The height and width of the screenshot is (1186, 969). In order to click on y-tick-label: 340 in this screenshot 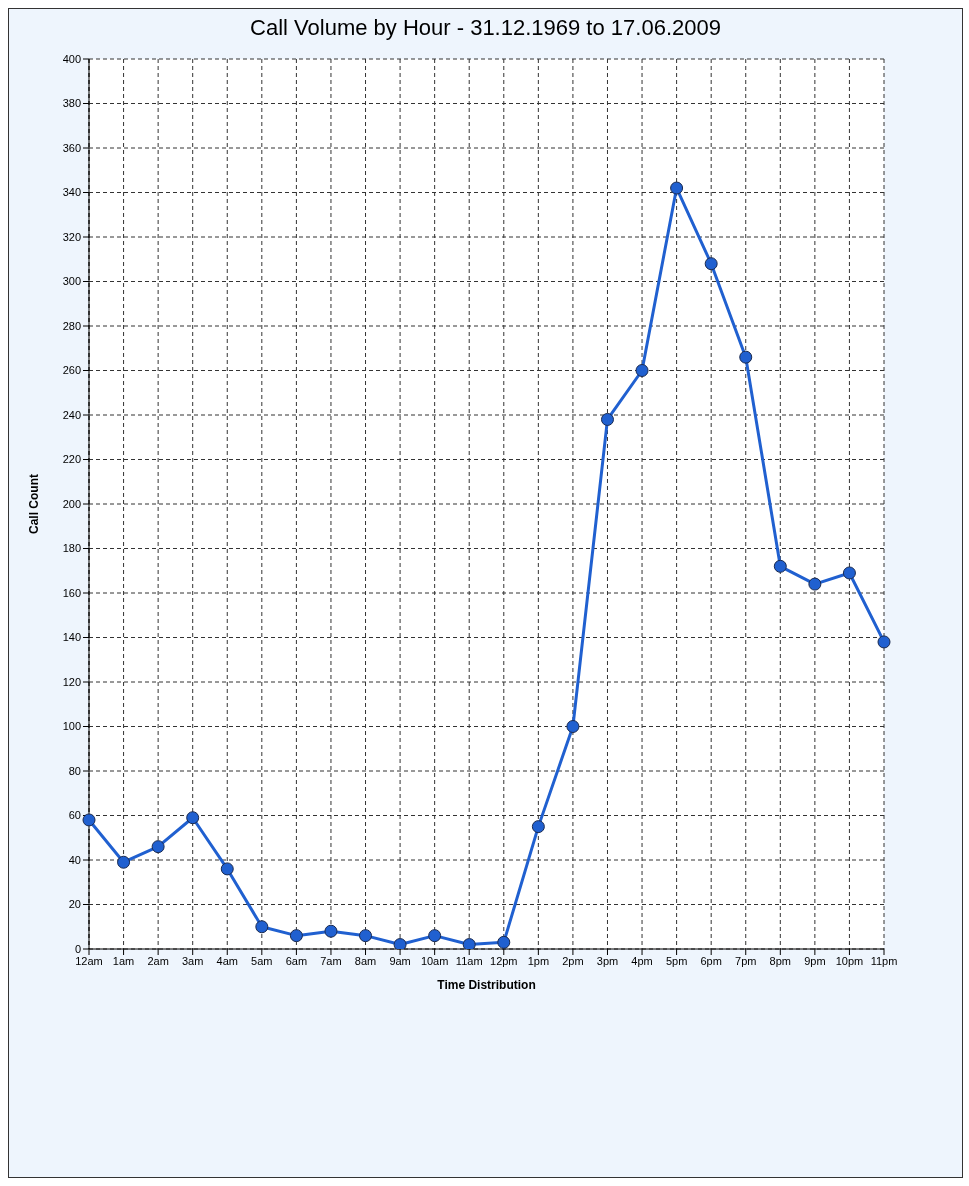, I will do `click(71, 192)`.